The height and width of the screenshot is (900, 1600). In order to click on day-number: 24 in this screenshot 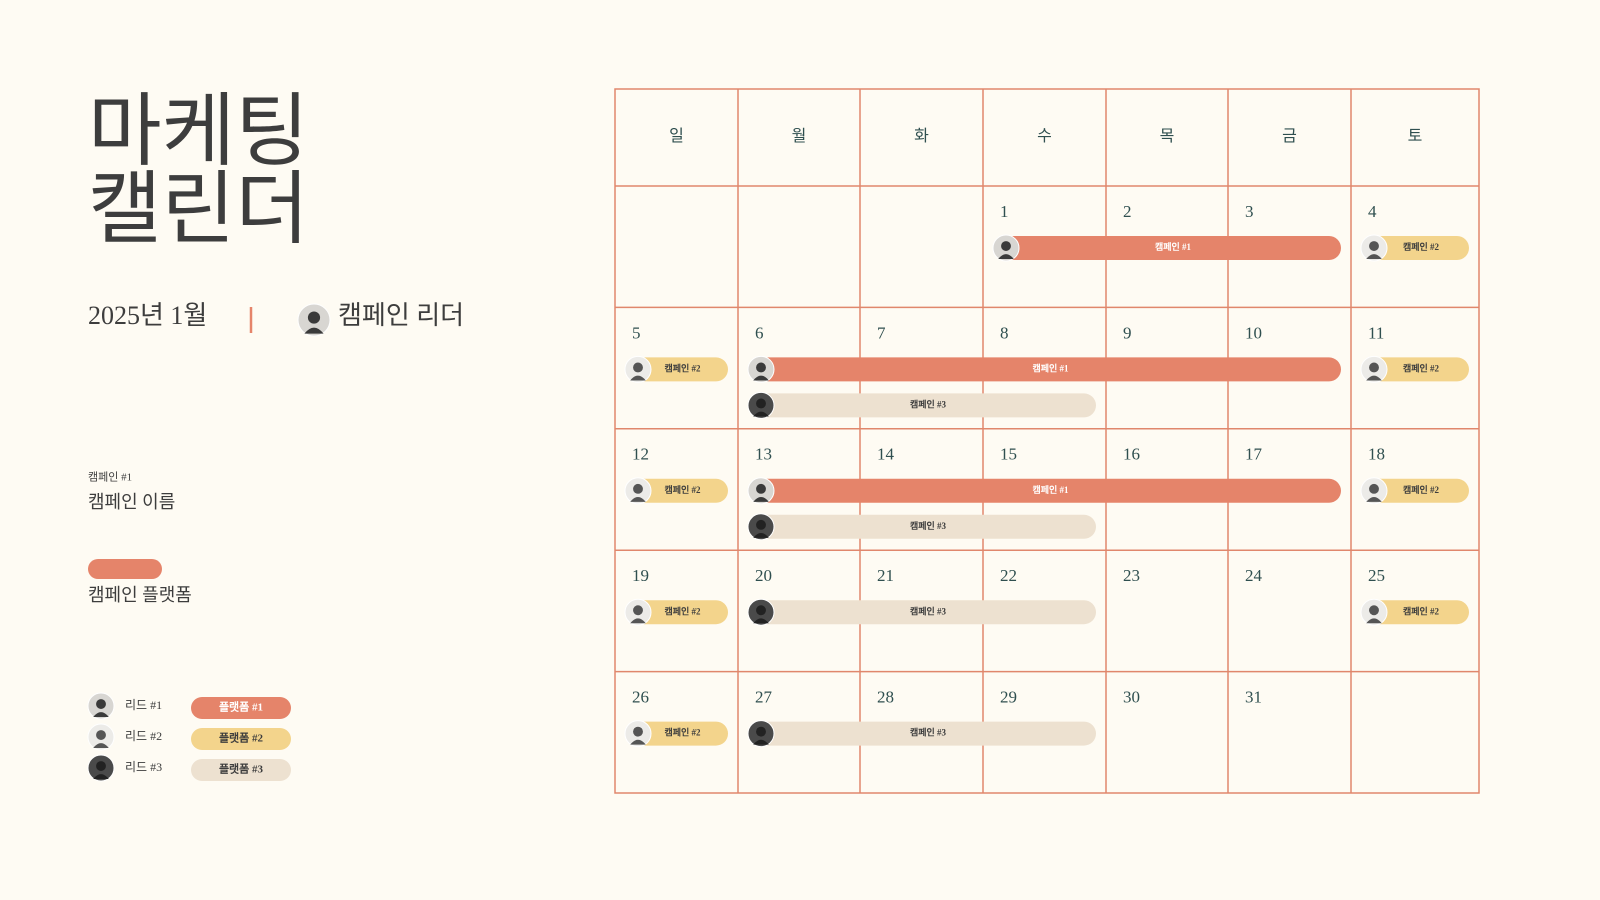, I will do `click(1254, 575)`.